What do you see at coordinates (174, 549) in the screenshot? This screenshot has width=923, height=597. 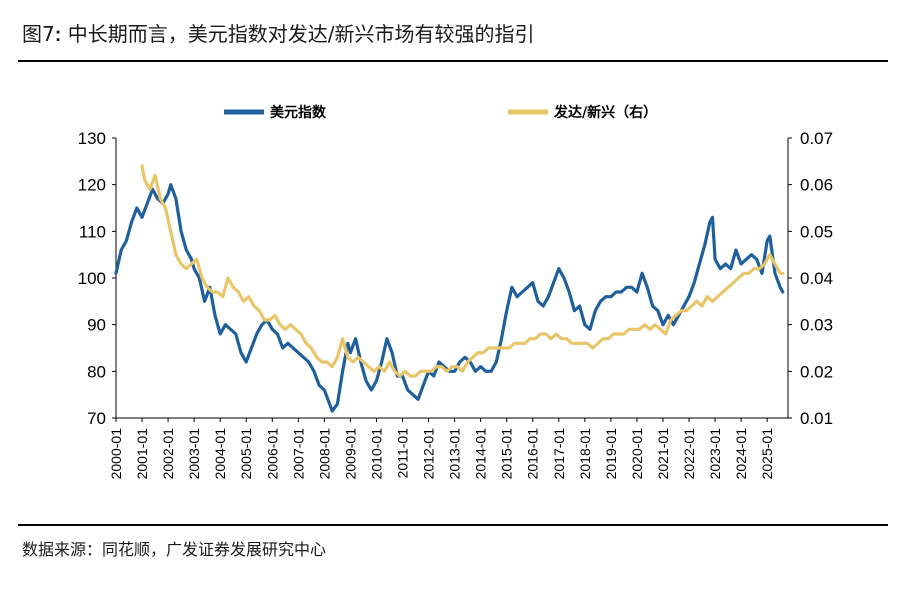 I see `data-source-note: 数据来源：同花顺，广发证券发展研究中心` at bounding box center [174, 549].